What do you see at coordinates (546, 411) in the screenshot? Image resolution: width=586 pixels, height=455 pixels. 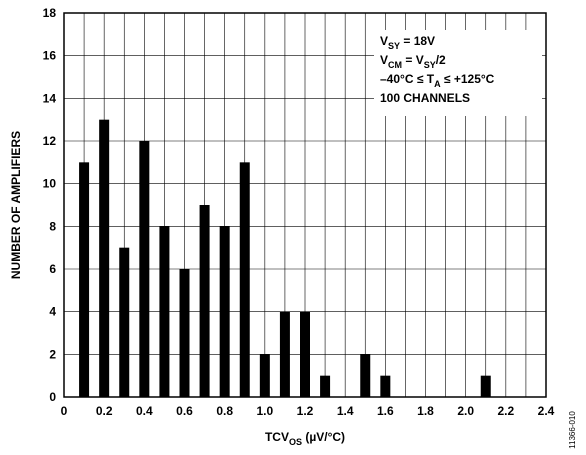 I see `x-tick-label: 2.4` at bounding box center [546, 411].